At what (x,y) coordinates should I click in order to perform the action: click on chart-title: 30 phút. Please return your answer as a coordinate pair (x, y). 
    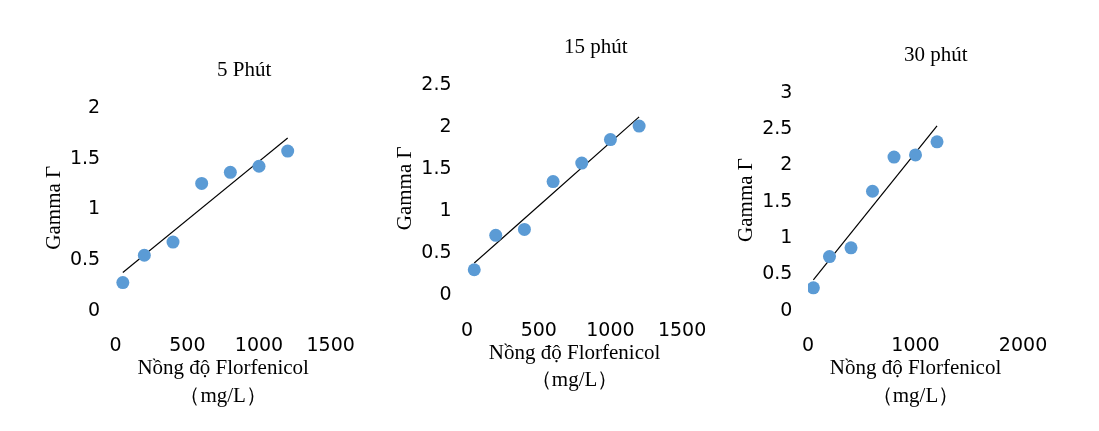
    Looking at the image, I should click on (936, 54).